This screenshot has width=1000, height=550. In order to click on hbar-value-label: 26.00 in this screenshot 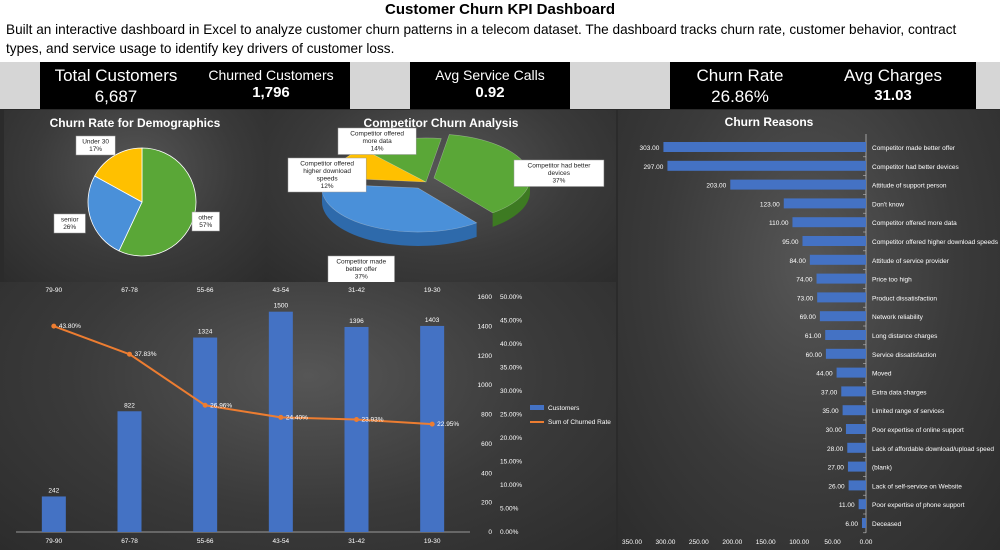, I will do `click(836, 486)`.